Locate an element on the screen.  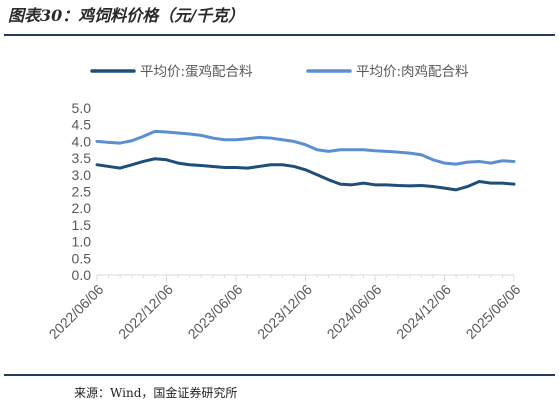
top-rule is located at coordinates (279, 35).